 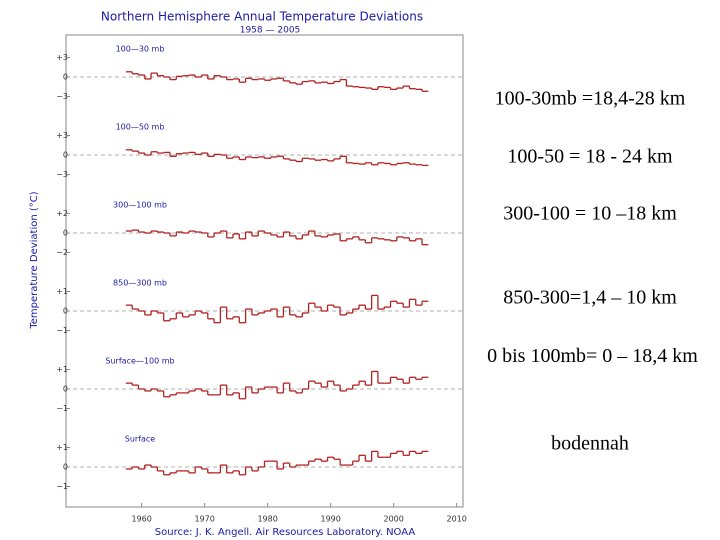 What do you see at coordinates (140, 49) in the screenshot?
I see `panel-title: 100—30 mb` at bounding box center [140, 49].